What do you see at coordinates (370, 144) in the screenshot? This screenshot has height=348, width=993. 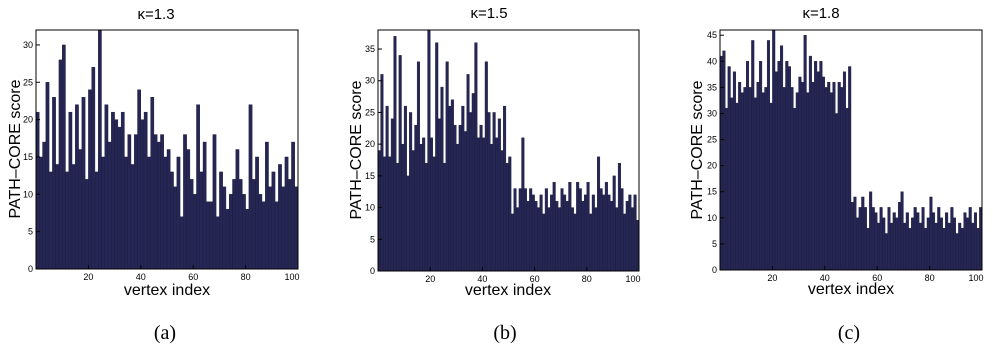 I see `y-tick-label: 20` at bounding box center [370, 144].